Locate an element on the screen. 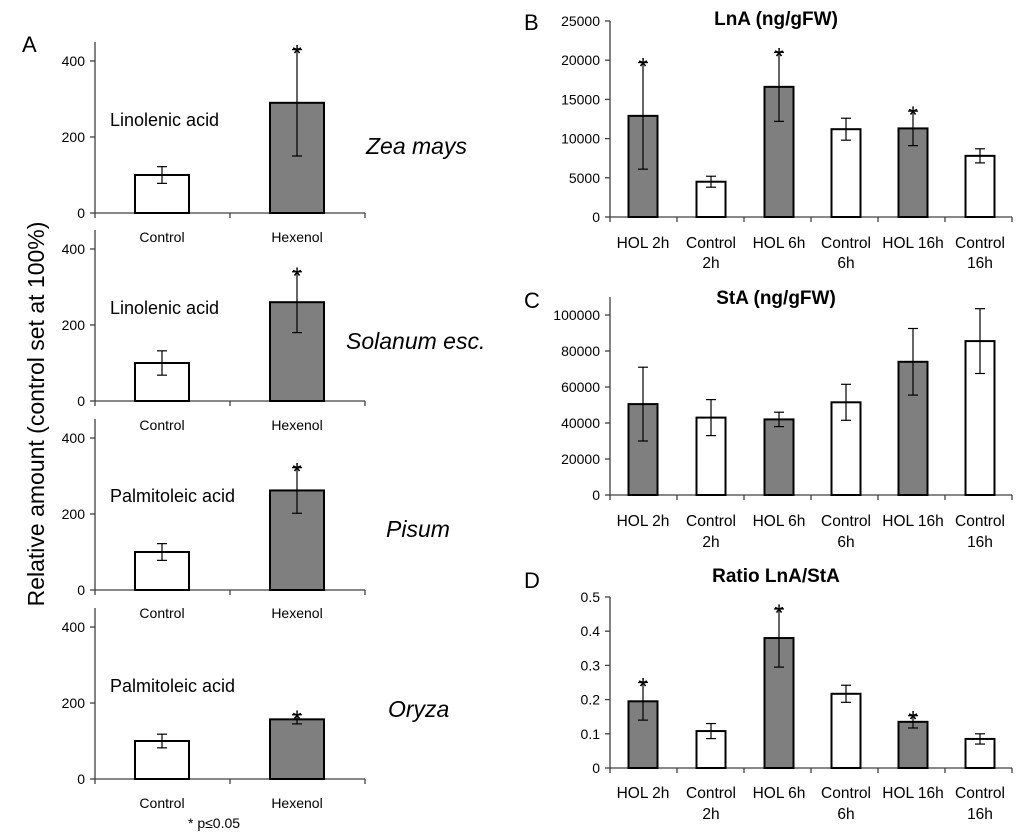  y-tick-label: 25000 is located at coordinates (580, 21).